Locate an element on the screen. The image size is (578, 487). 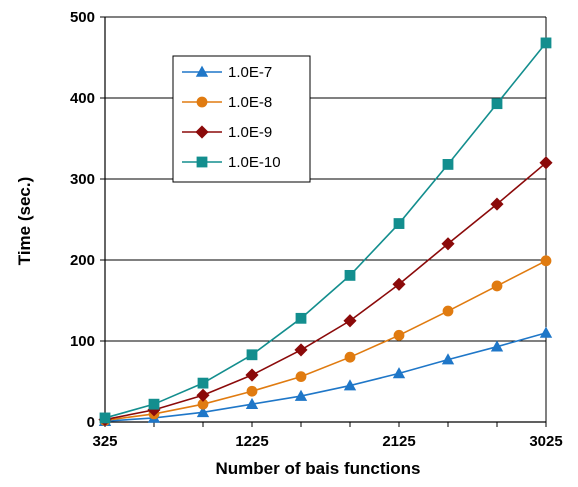
legend-item: 1.0E-8 is located at coordinates (227, 102).